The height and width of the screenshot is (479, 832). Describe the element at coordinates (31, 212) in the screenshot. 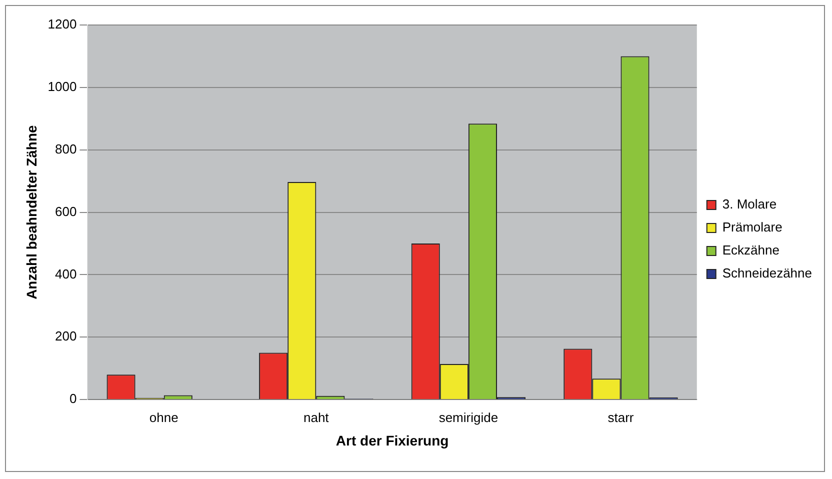

I see `y-axis-title: Anzahl beahndelter Zähne` at that location.